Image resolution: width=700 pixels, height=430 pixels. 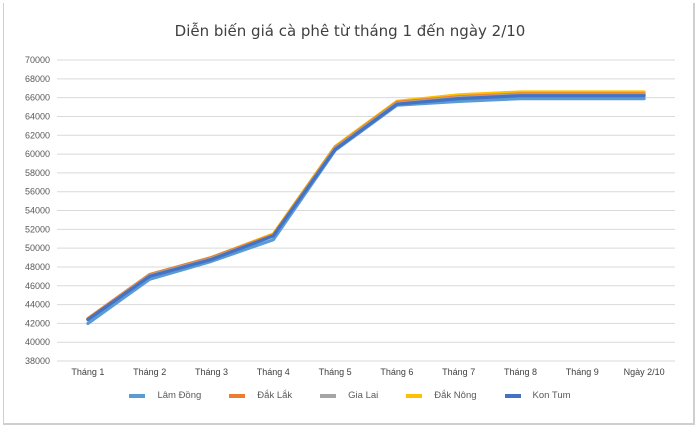 I want to click on y-tick-label: 70000, so click(x=37, y=60).